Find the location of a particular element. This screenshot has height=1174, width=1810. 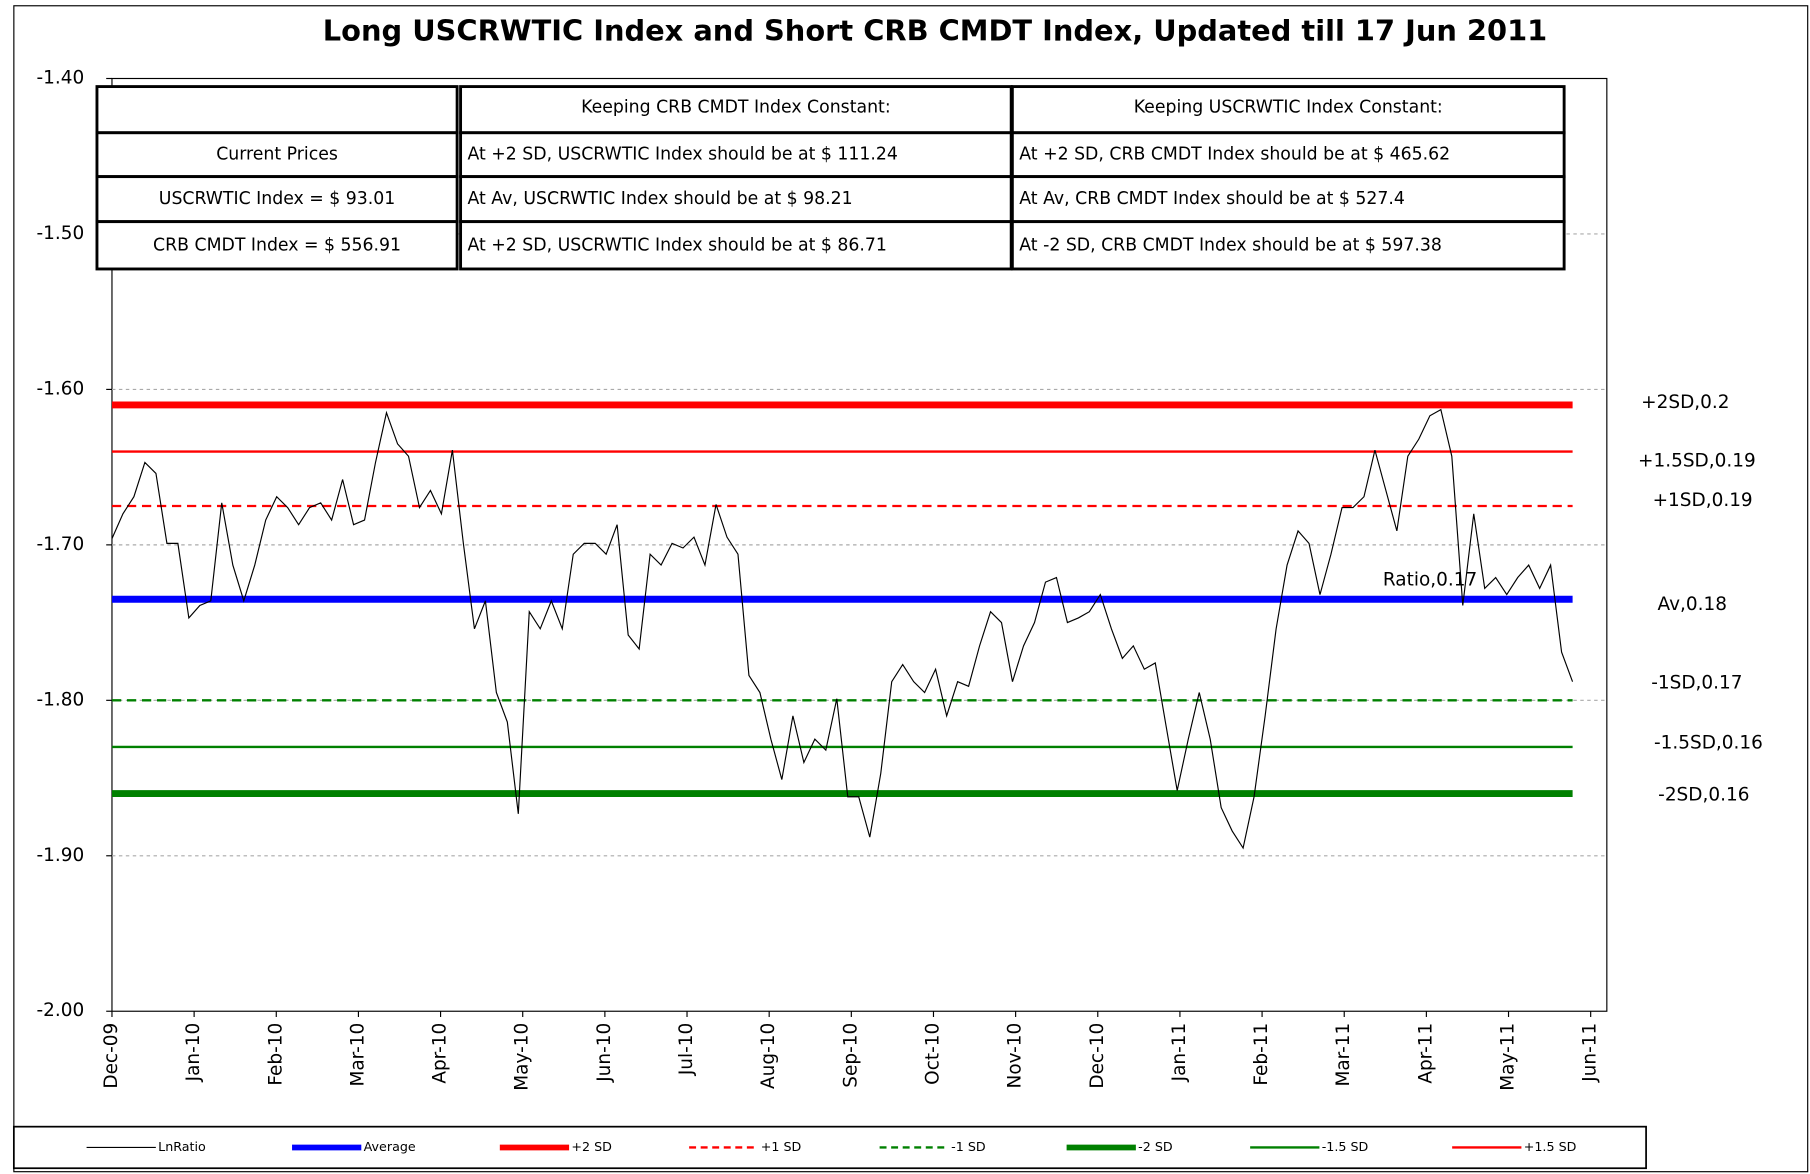

x-tick-label: Jan-11 is located at coordinates (1179, 1053).